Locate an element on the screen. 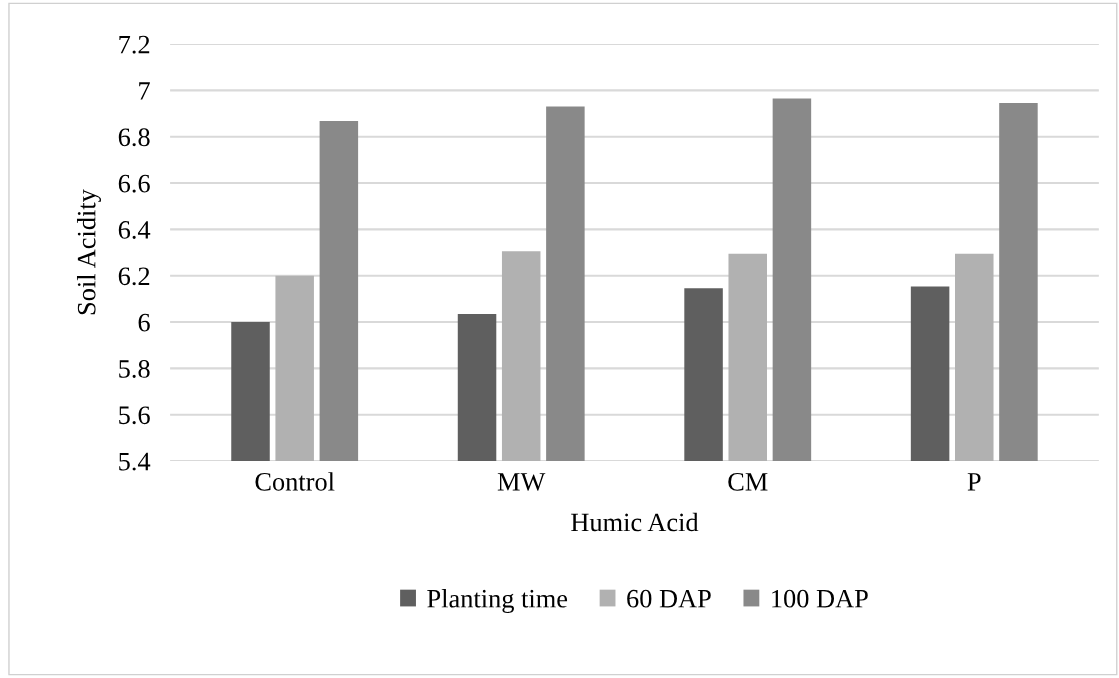  y-tick-label: 7.2 is located at coordinates (134, 44).